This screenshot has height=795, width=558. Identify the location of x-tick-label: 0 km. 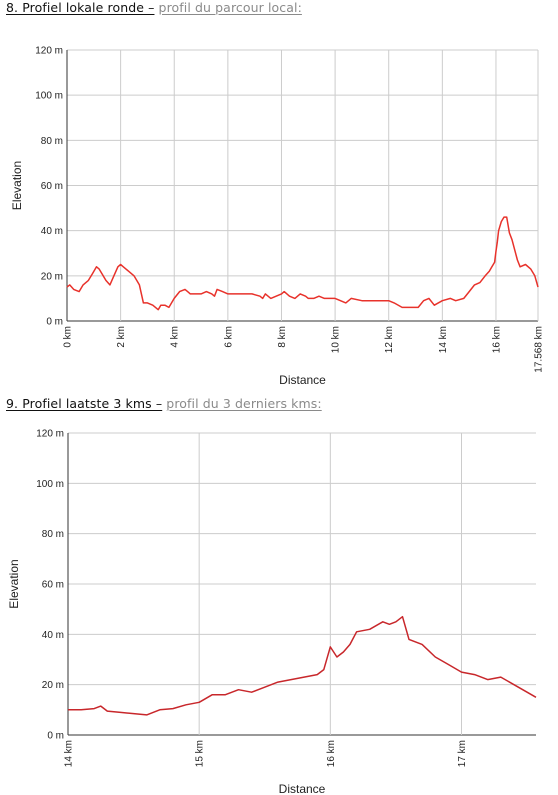
(68, 337).